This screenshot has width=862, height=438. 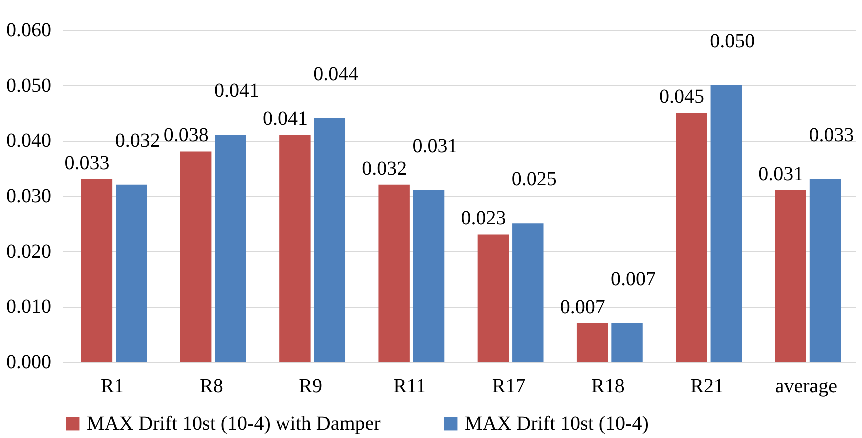 What do you see at coordinates (509, 387) in the screenshot?
I see `x-tick-label: R17` at bounding box center [509, 387].